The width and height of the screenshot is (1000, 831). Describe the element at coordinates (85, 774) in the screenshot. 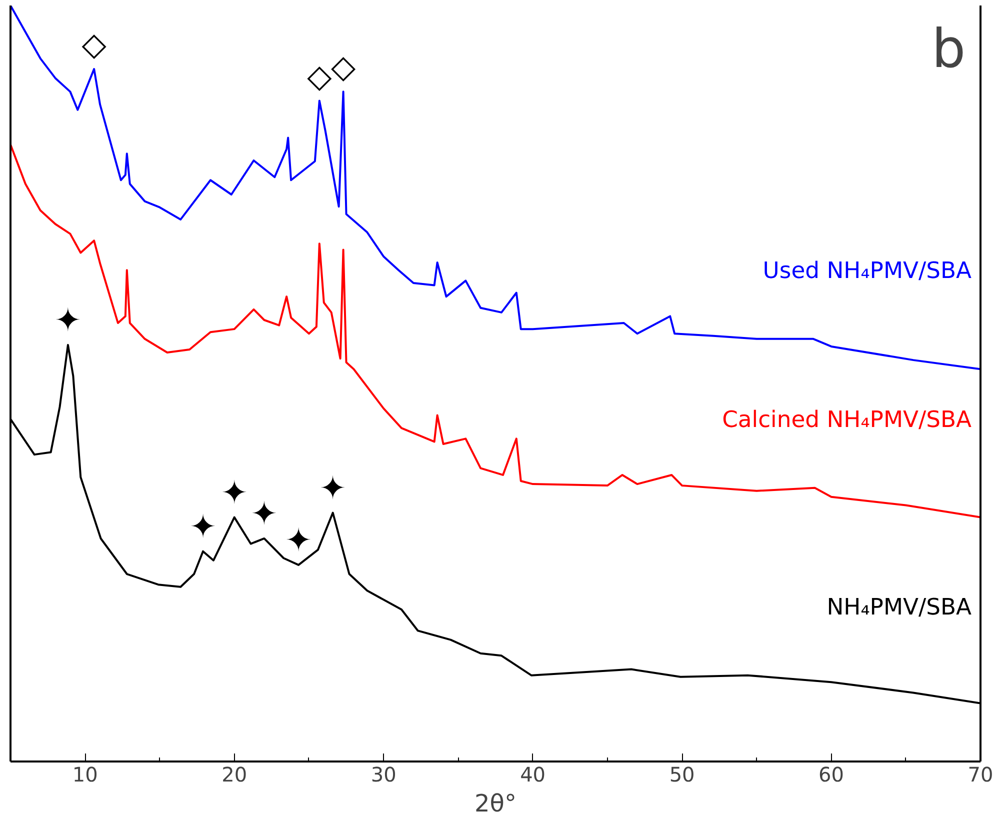

I see `x-tick-label: 10` at that location.